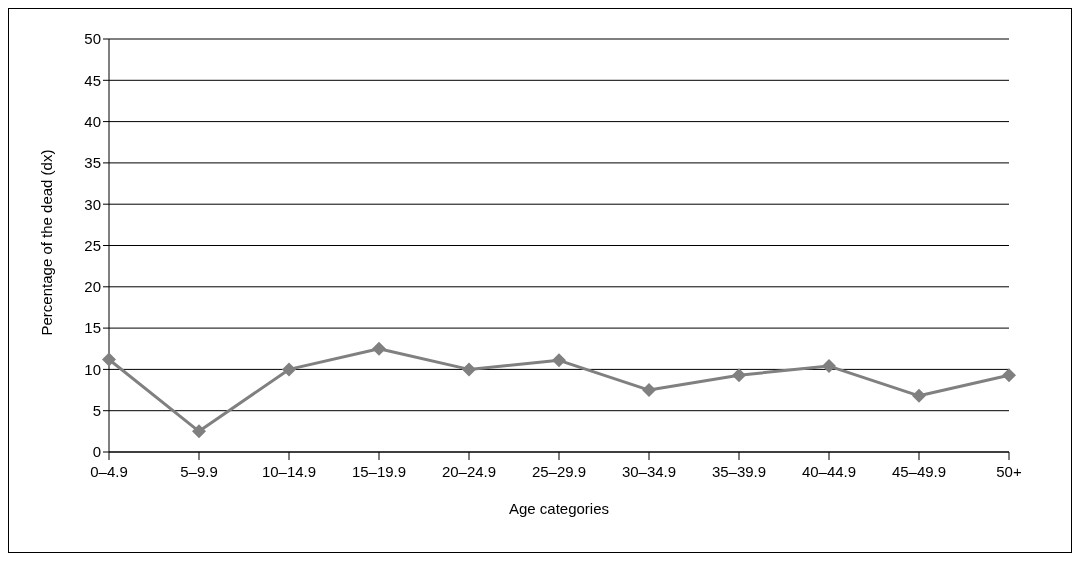  I want to click on y-tick-label: 40, so click(92, 121).